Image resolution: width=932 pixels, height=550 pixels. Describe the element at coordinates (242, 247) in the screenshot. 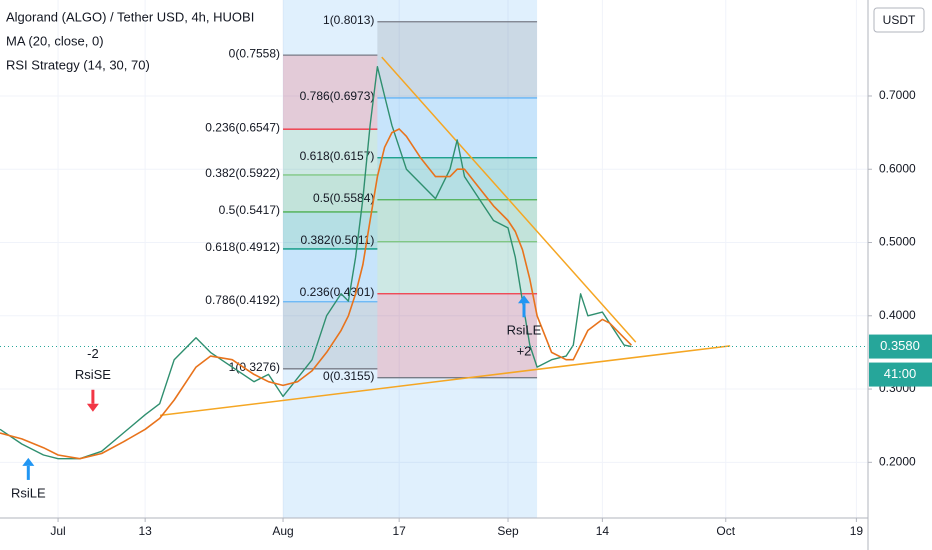

I see `fib-label: 0.618(0.4912)` at that location.